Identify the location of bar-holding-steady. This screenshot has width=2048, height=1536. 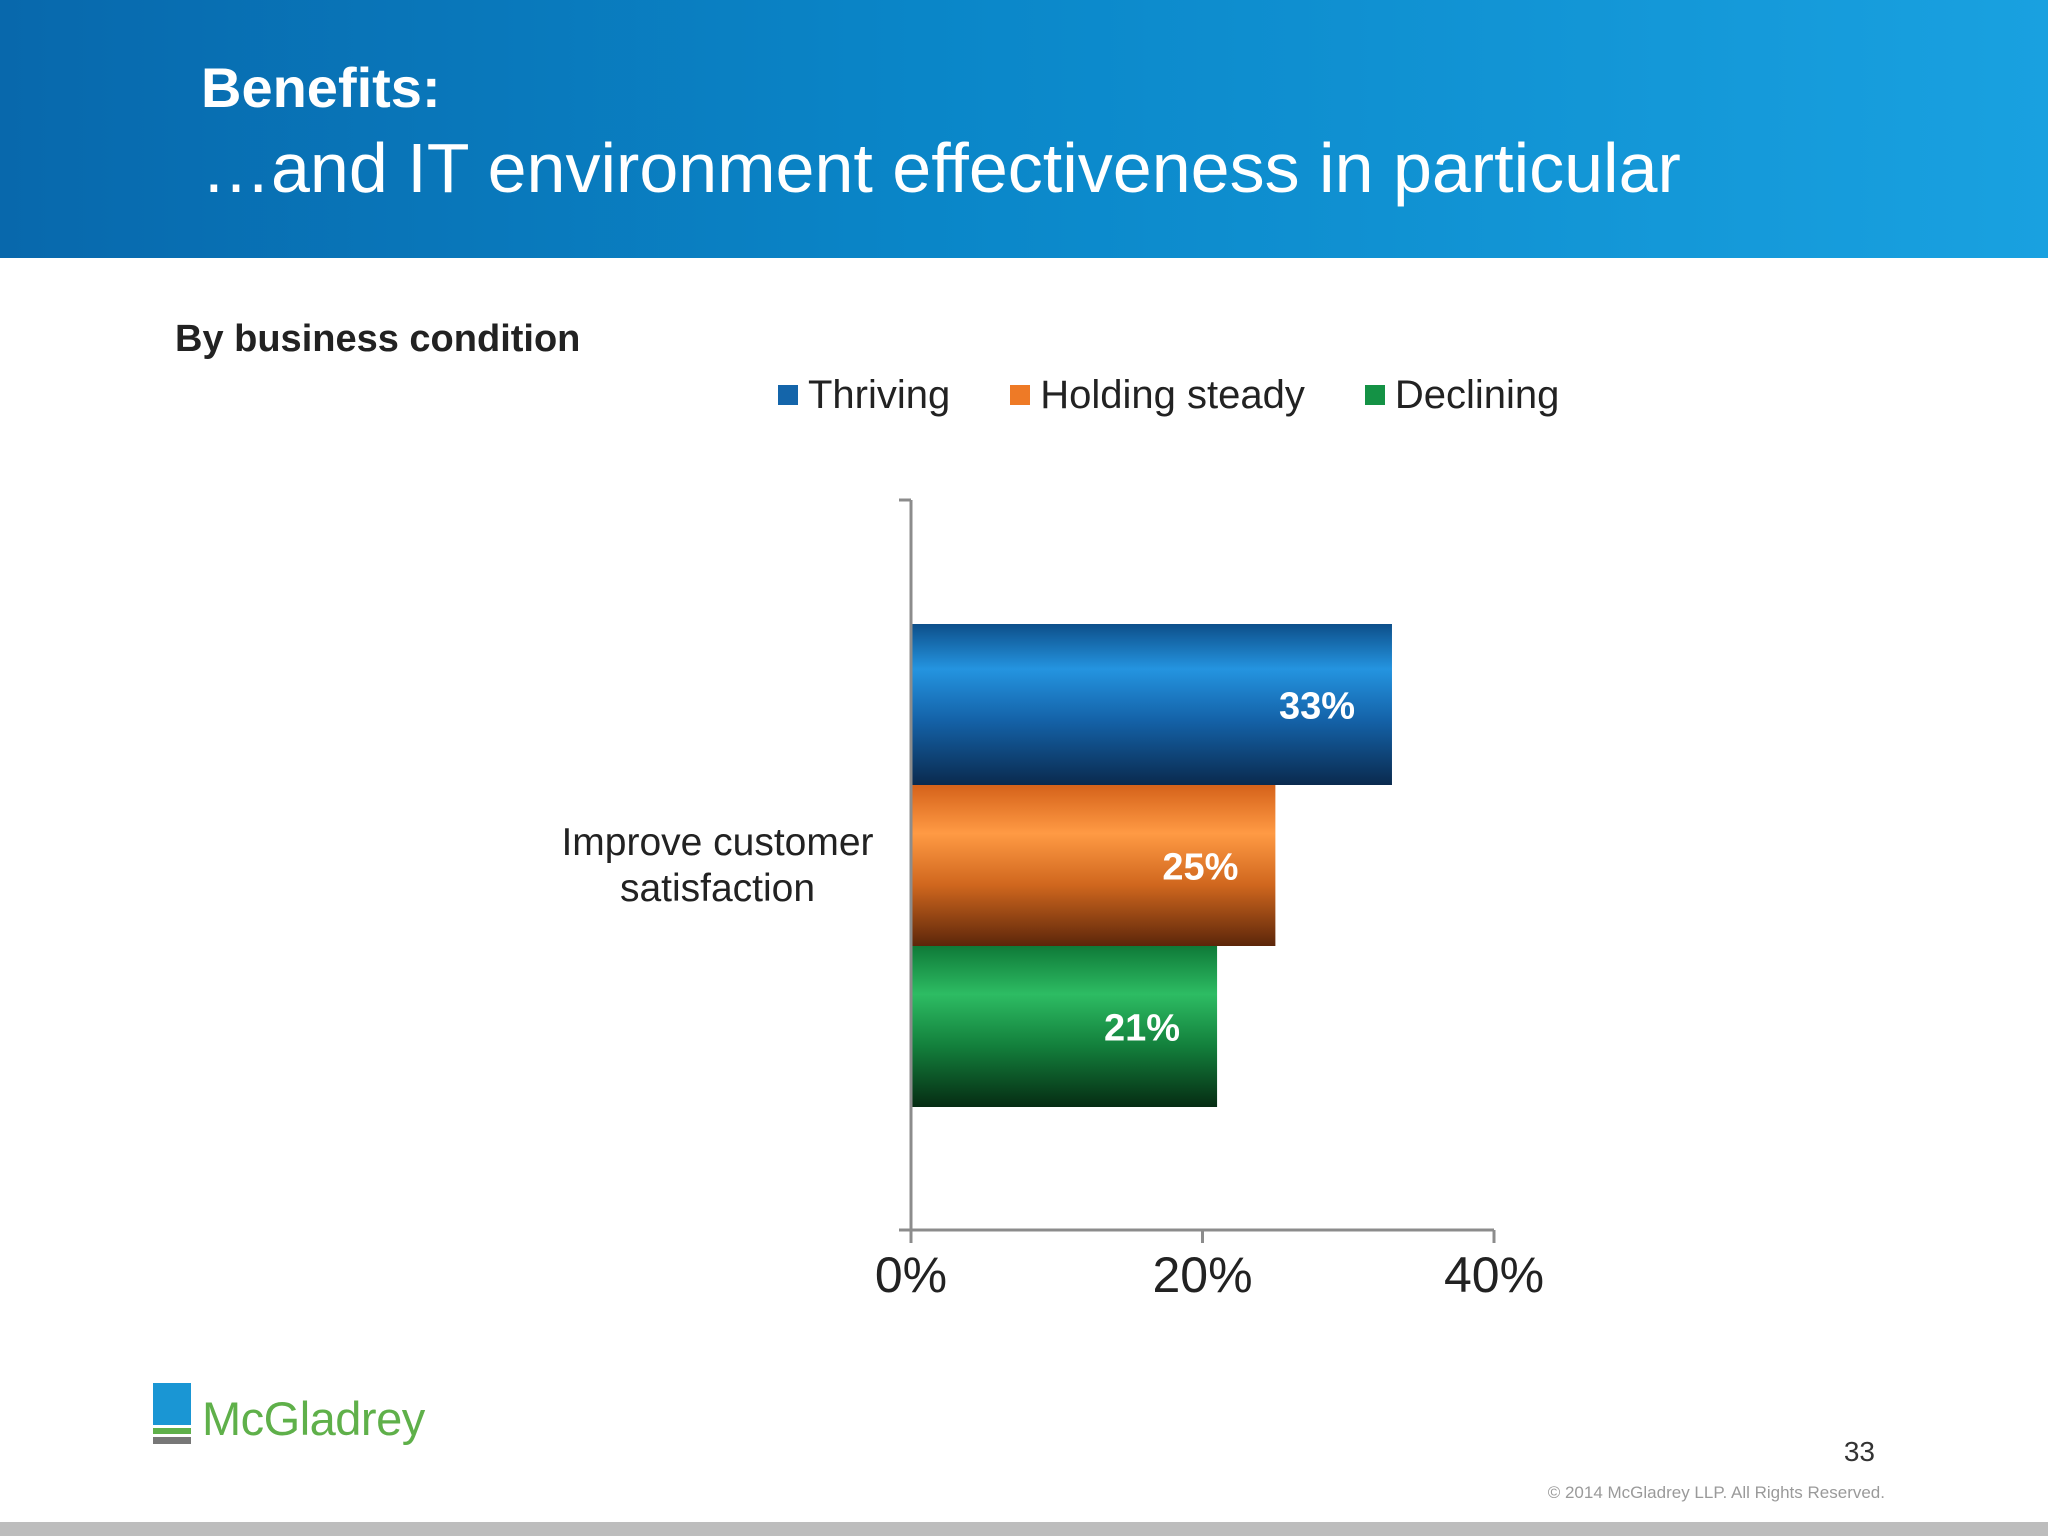
(1093, 865).